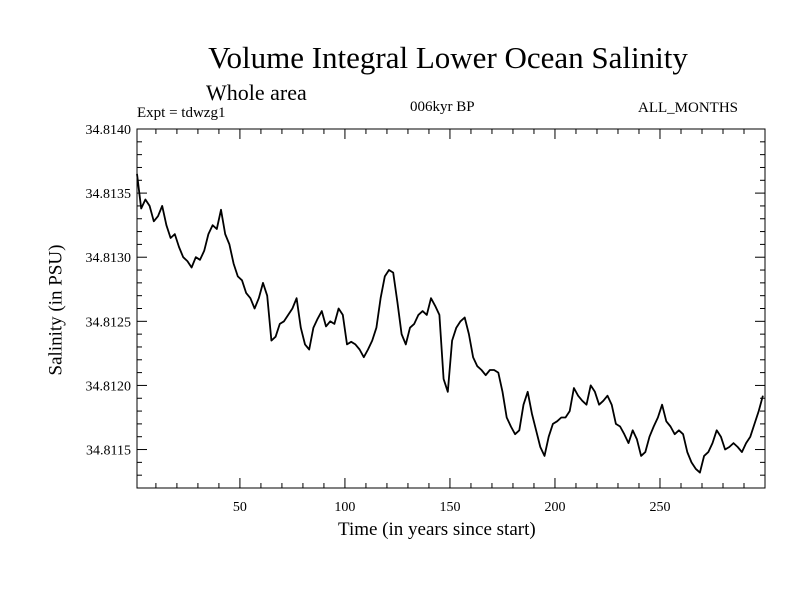 The image size is (800, 600). What do you see at coordinates (109, 386) in the screenshot?
I see `y-tick-label: 34.8120` at bounding box center [109, 386].